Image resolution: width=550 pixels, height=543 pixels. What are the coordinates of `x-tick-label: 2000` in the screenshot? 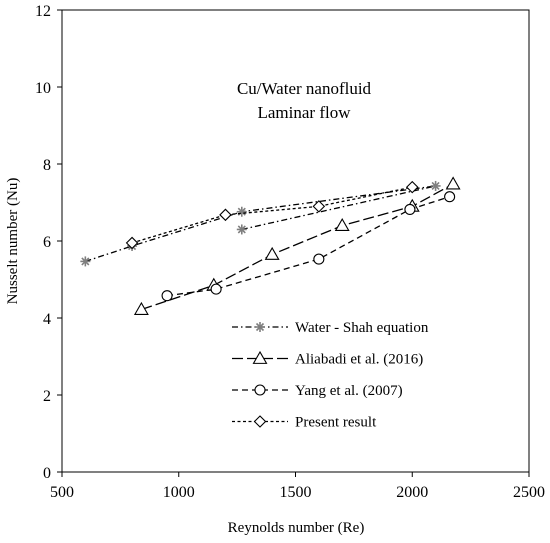 It's located at (412, 492).